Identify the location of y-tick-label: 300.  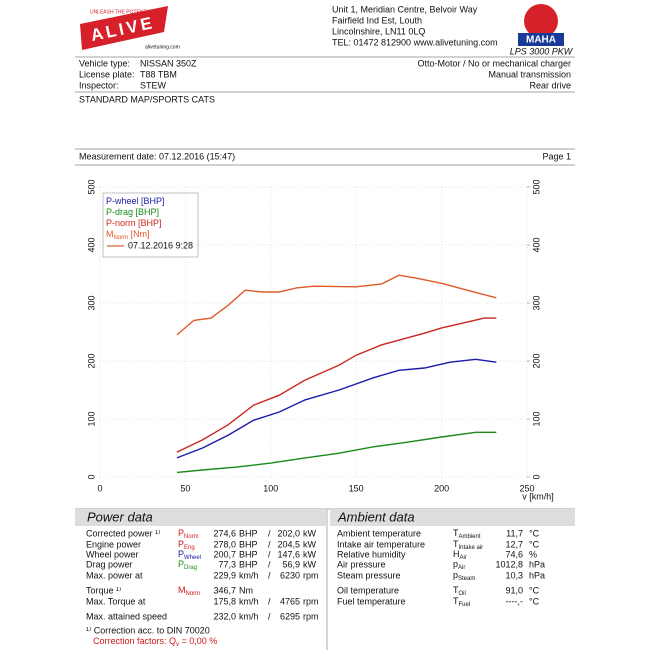
(91, 302).